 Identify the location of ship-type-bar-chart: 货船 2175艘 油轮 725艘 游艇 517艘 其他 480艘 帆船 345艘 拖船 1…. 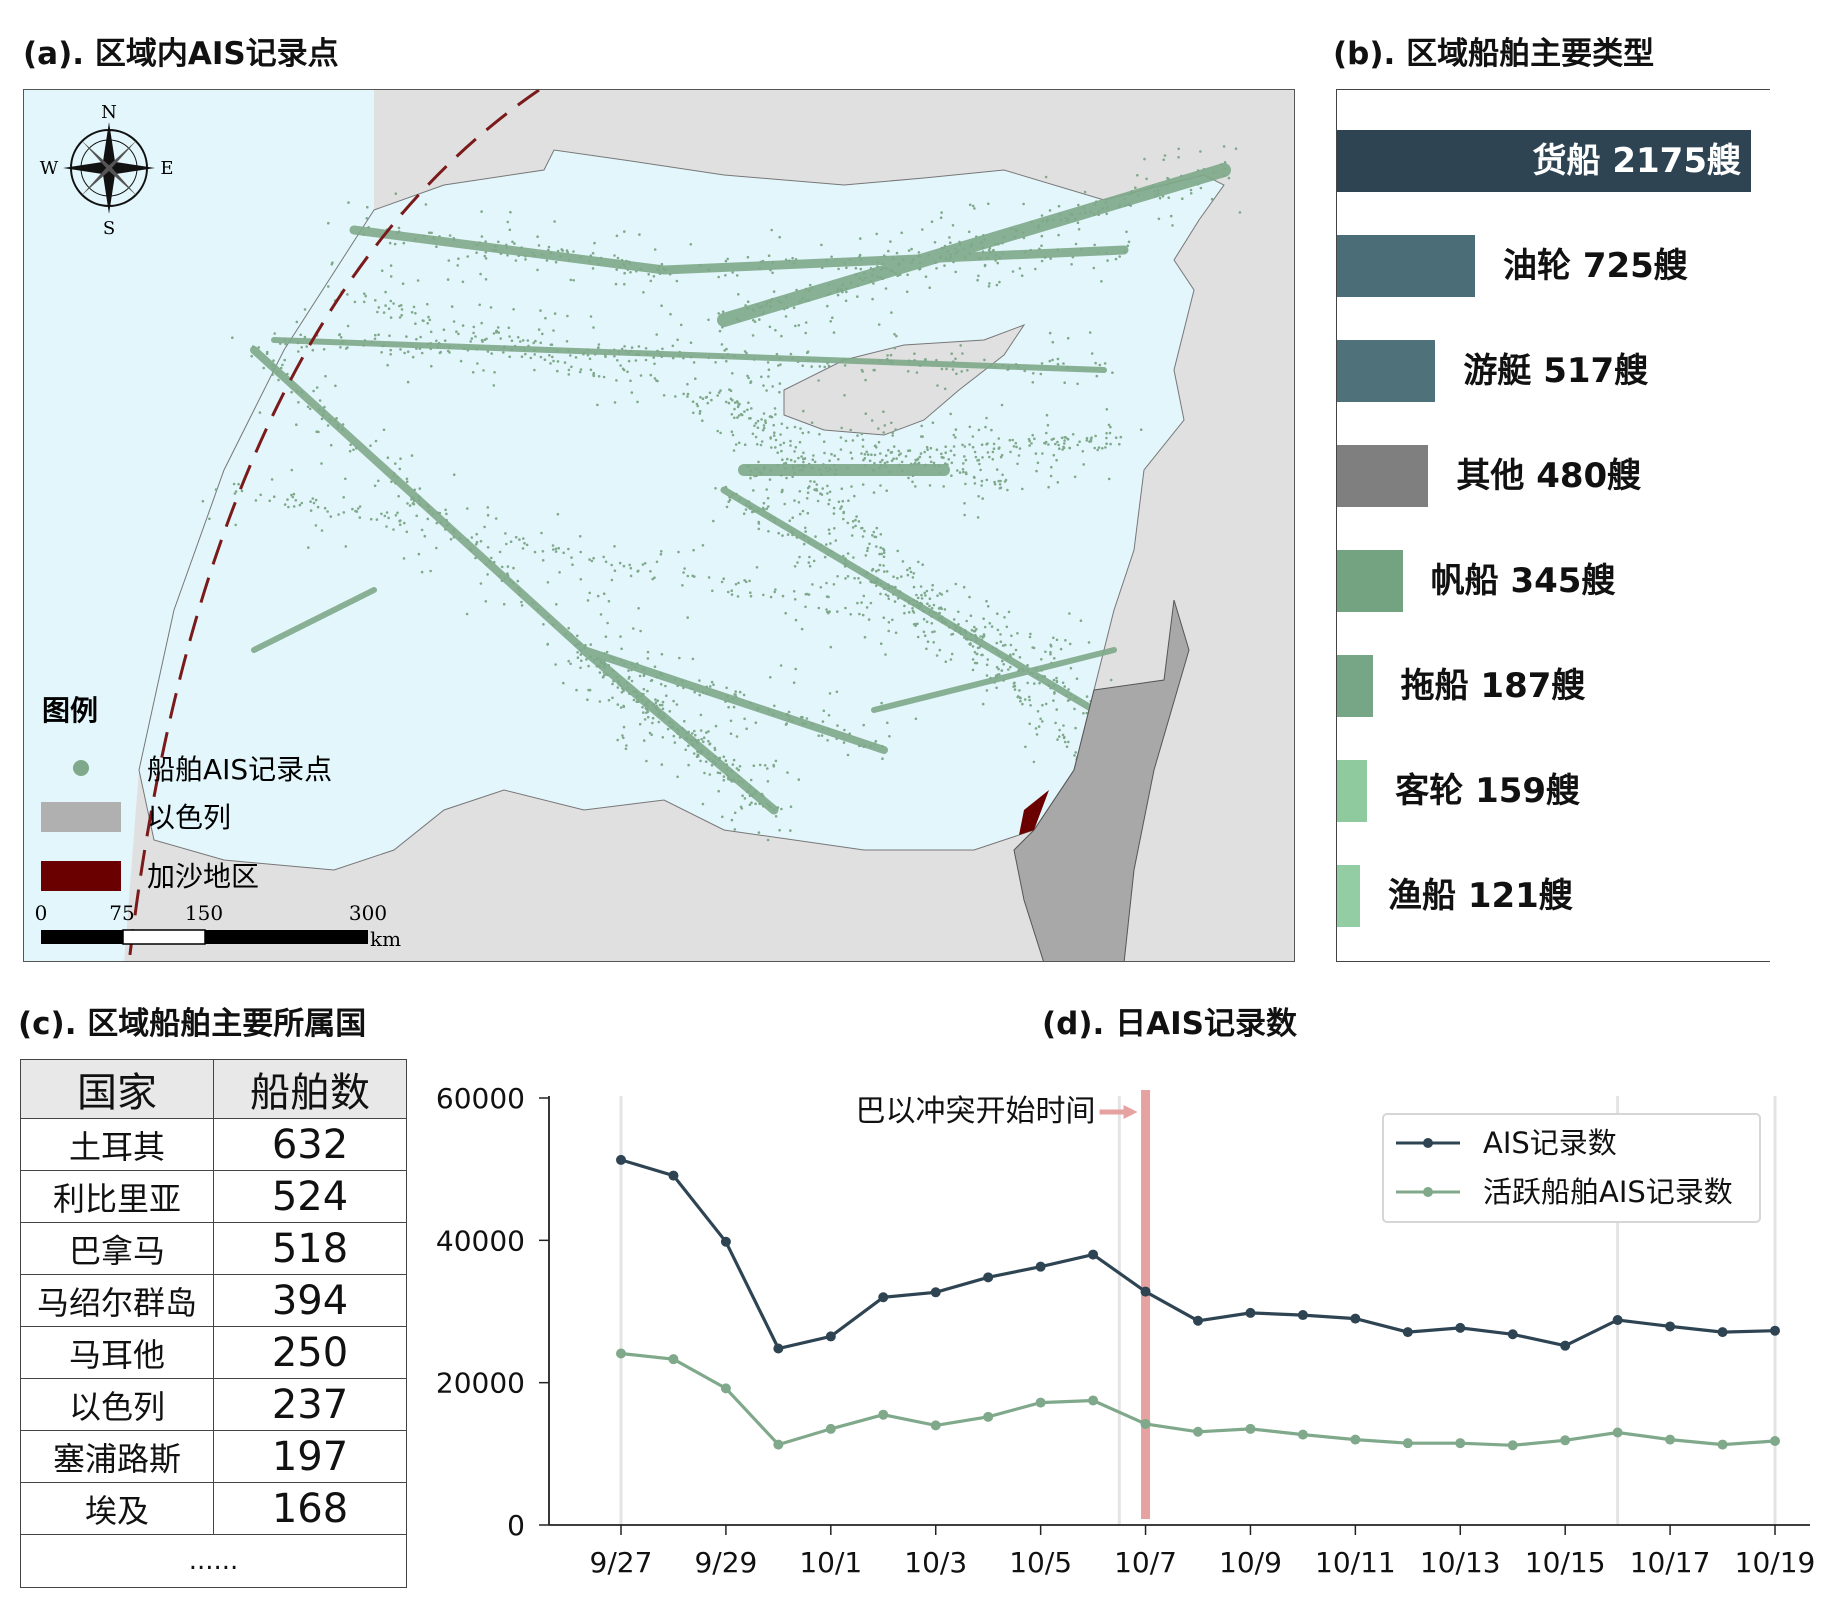
(1553, 525).